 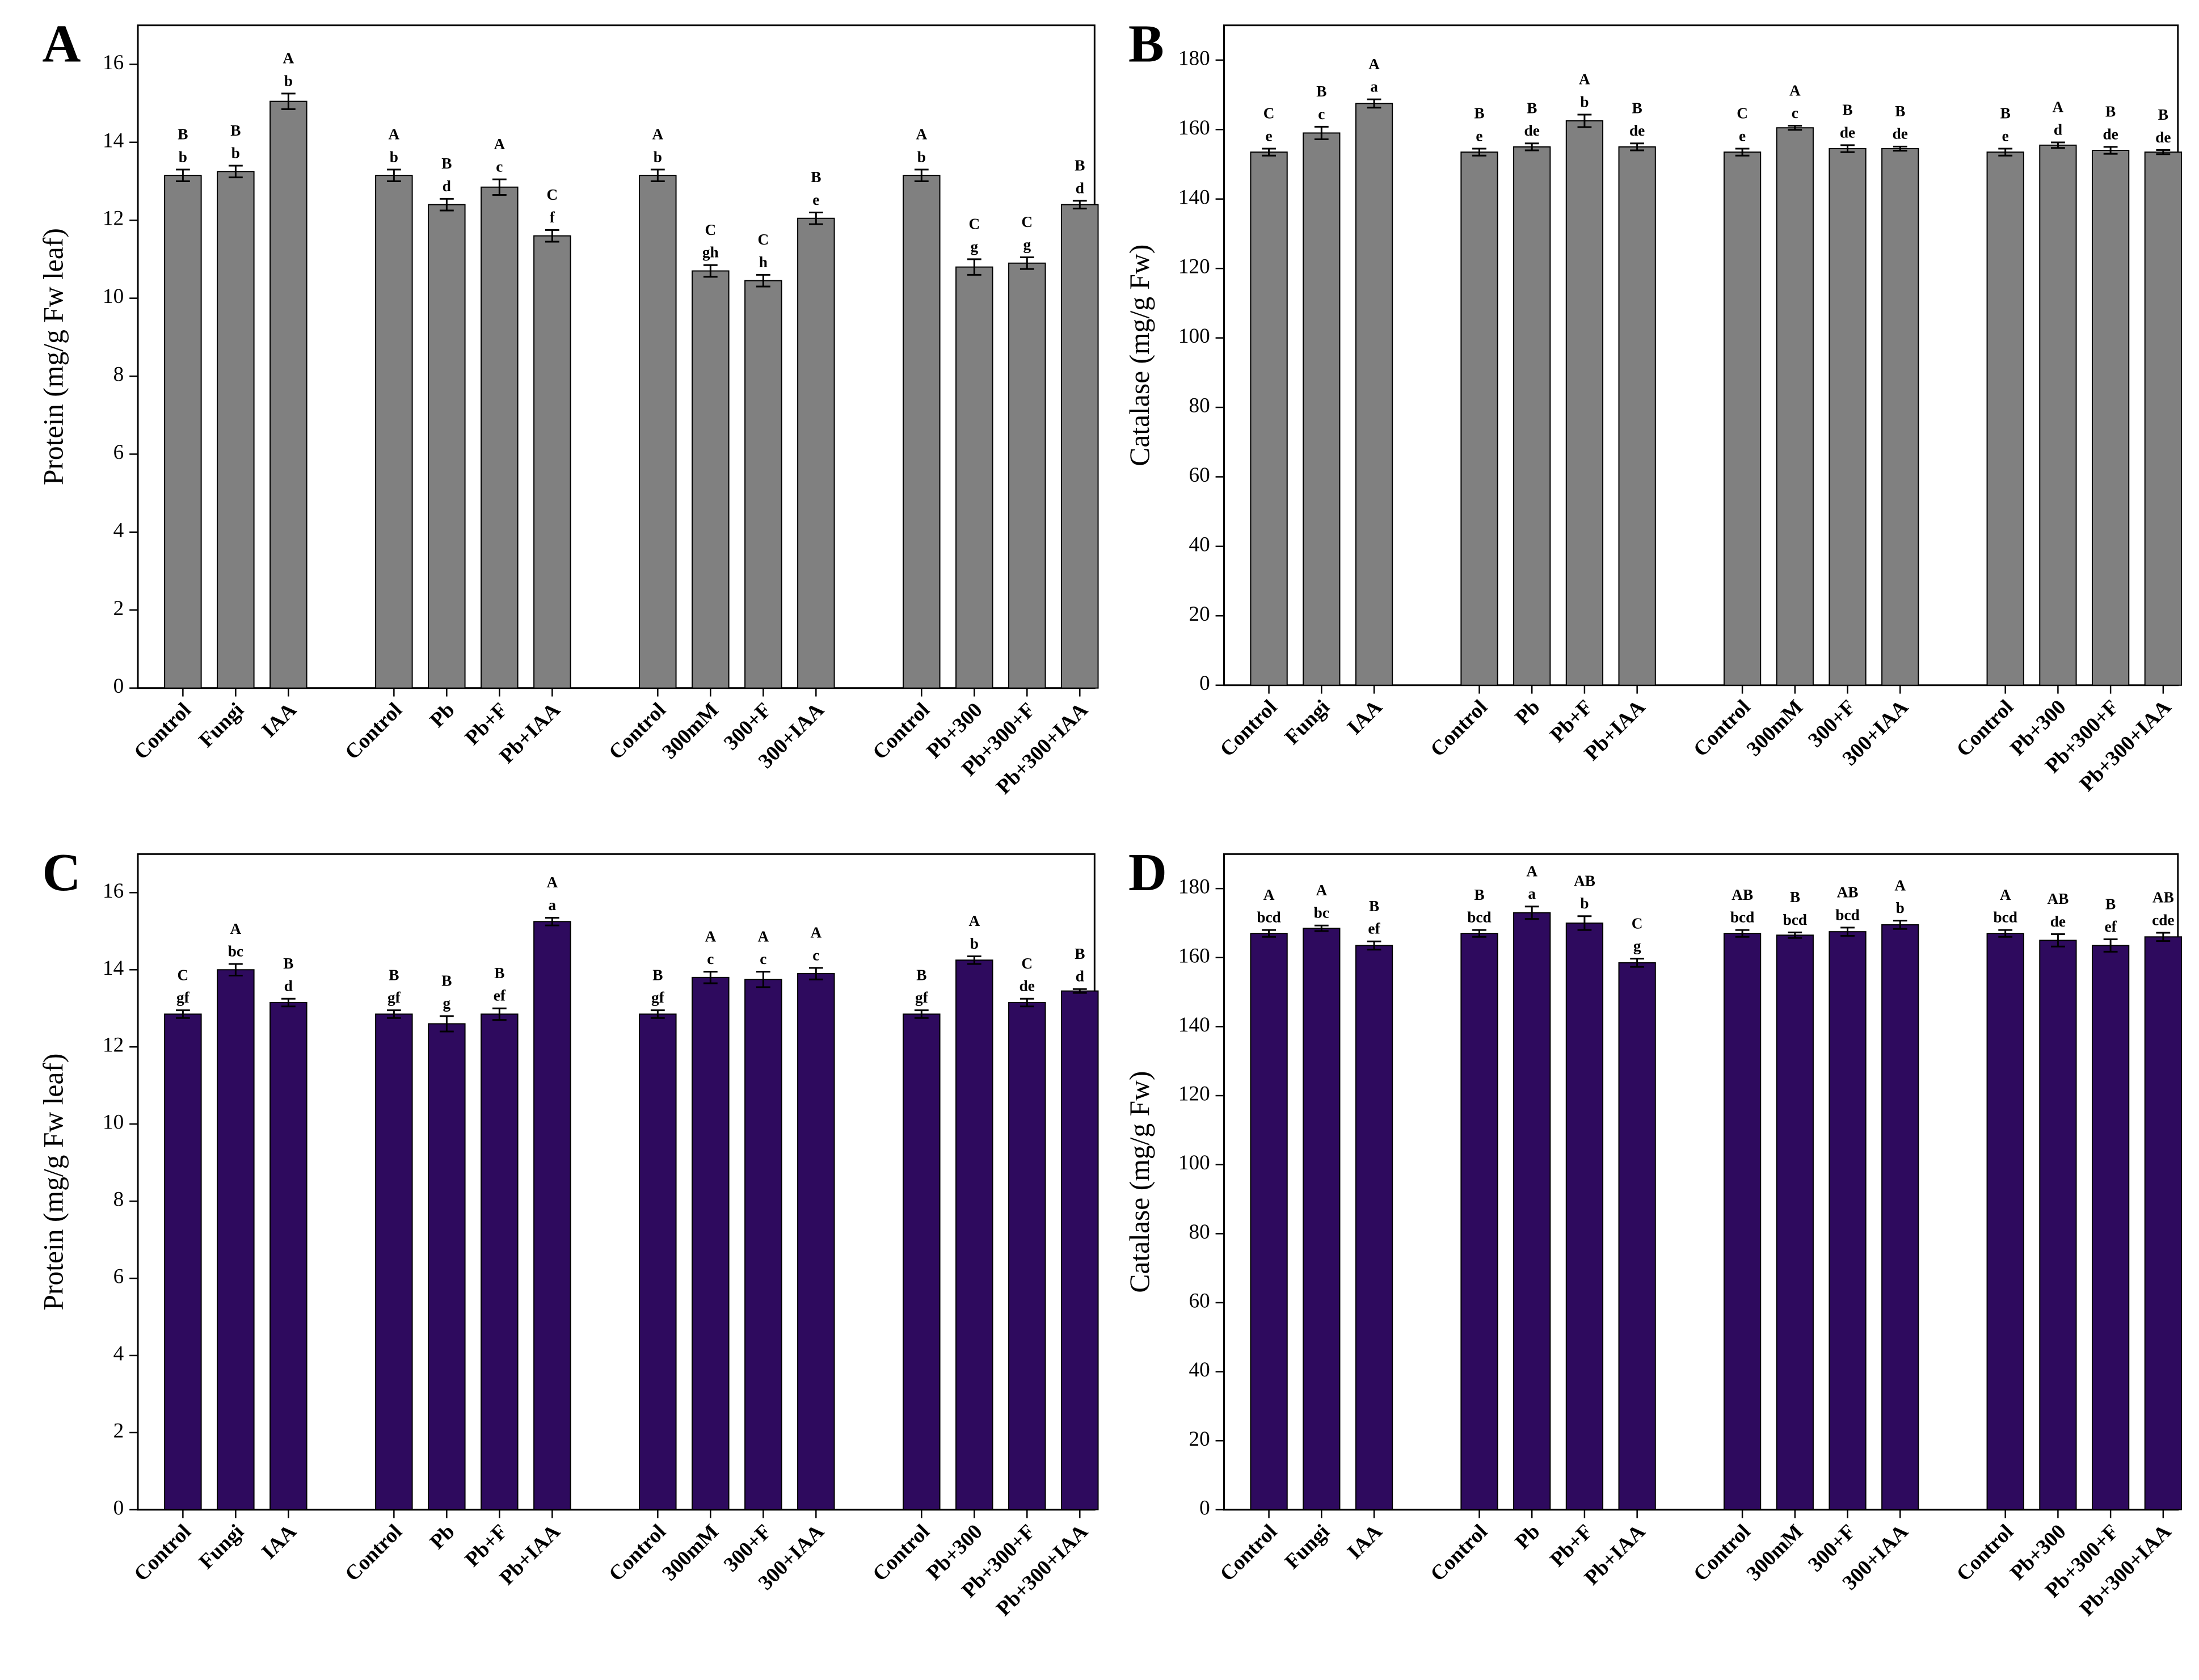 I want to click on lower-letter: d, so click(x=447, y=187).